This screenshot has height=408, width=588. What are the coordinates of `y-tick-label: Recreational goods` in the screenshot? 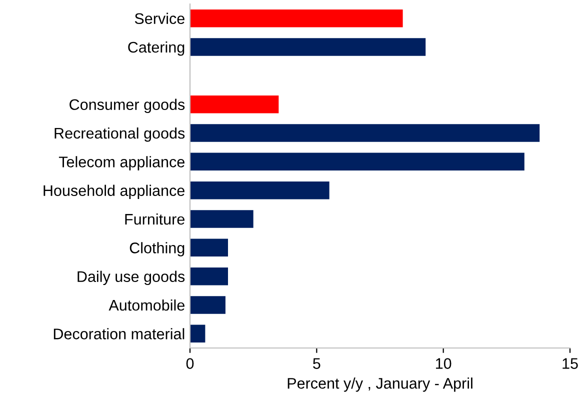 It's located at (119, 134).